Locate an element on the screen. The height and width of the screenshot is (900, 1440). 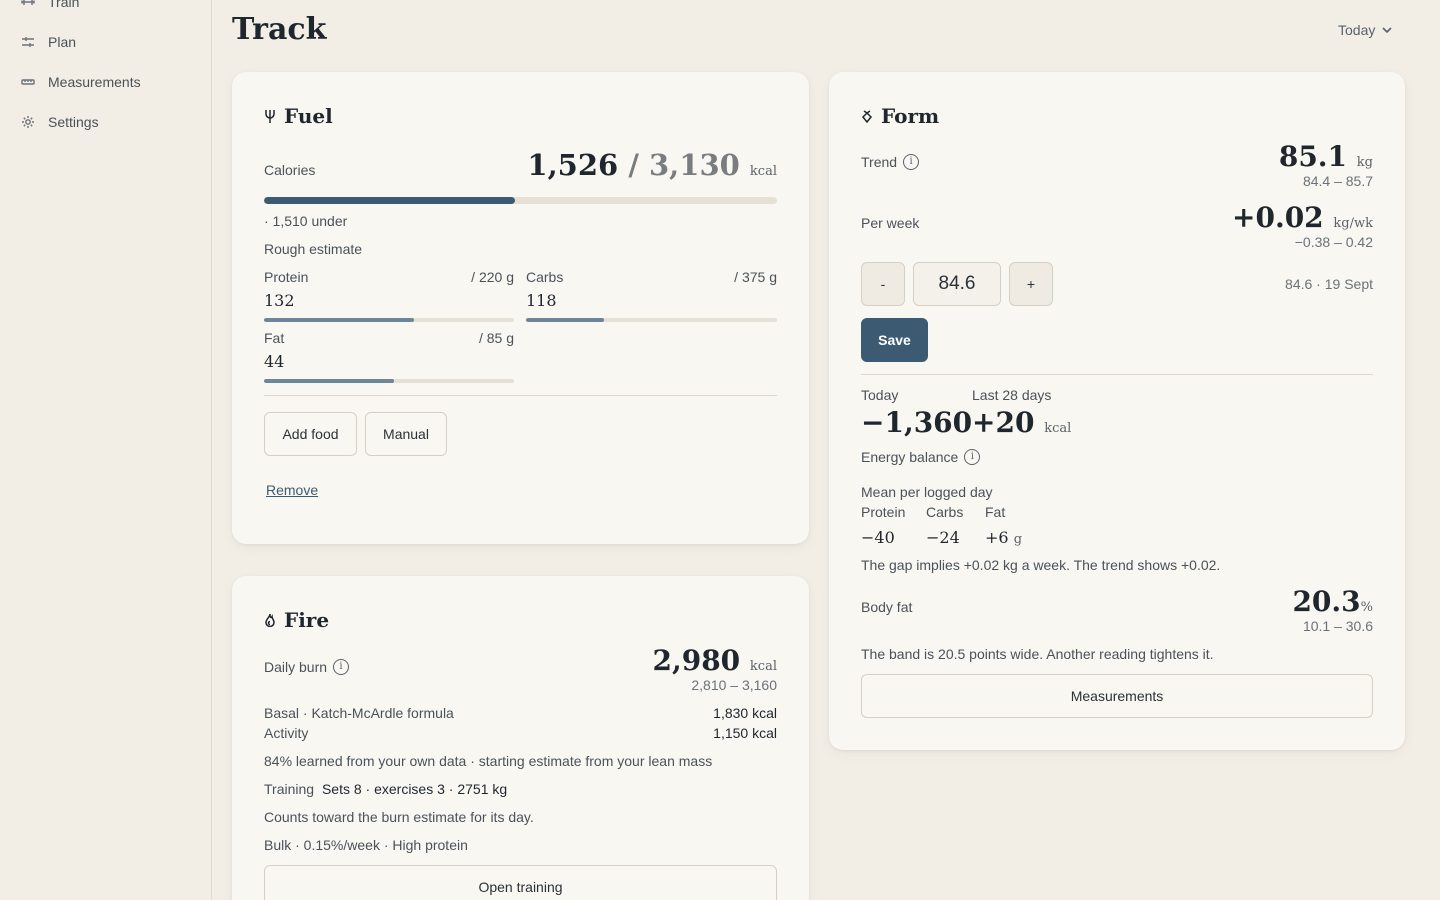
chevron-down-icon is located at coordinates (1387, 30).